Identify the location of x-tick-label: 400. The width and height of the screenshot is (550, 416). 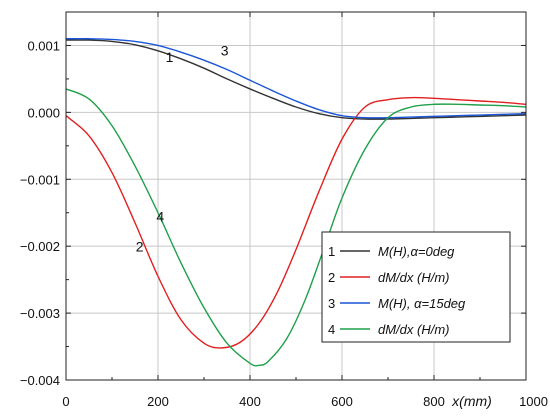
(250, 401).